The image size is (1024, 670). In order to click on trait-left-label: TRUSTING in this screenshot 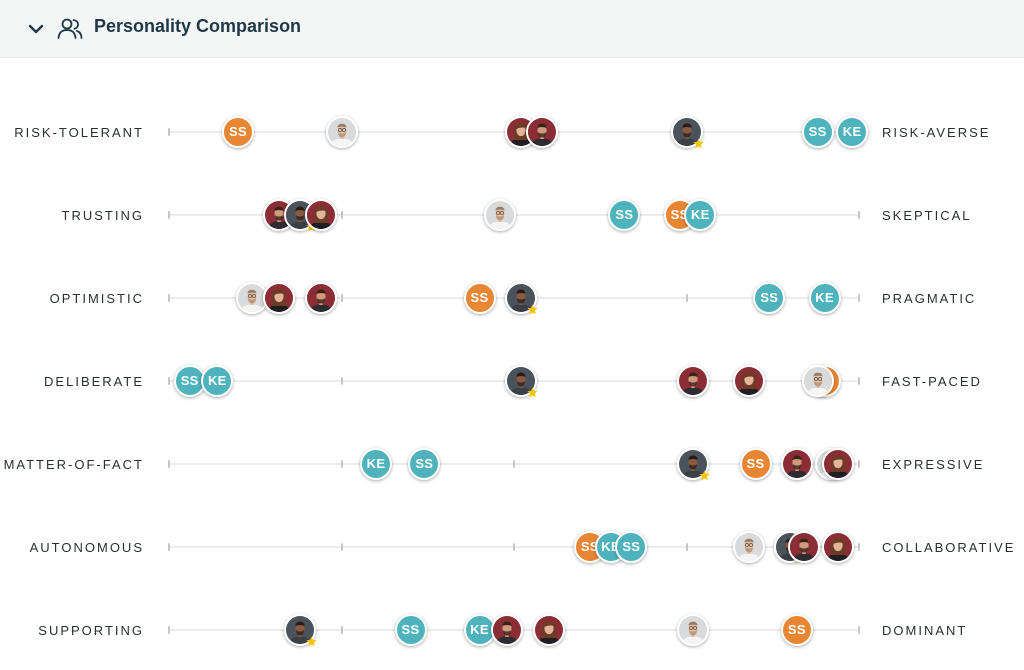, I will do `click(102, 215)`.